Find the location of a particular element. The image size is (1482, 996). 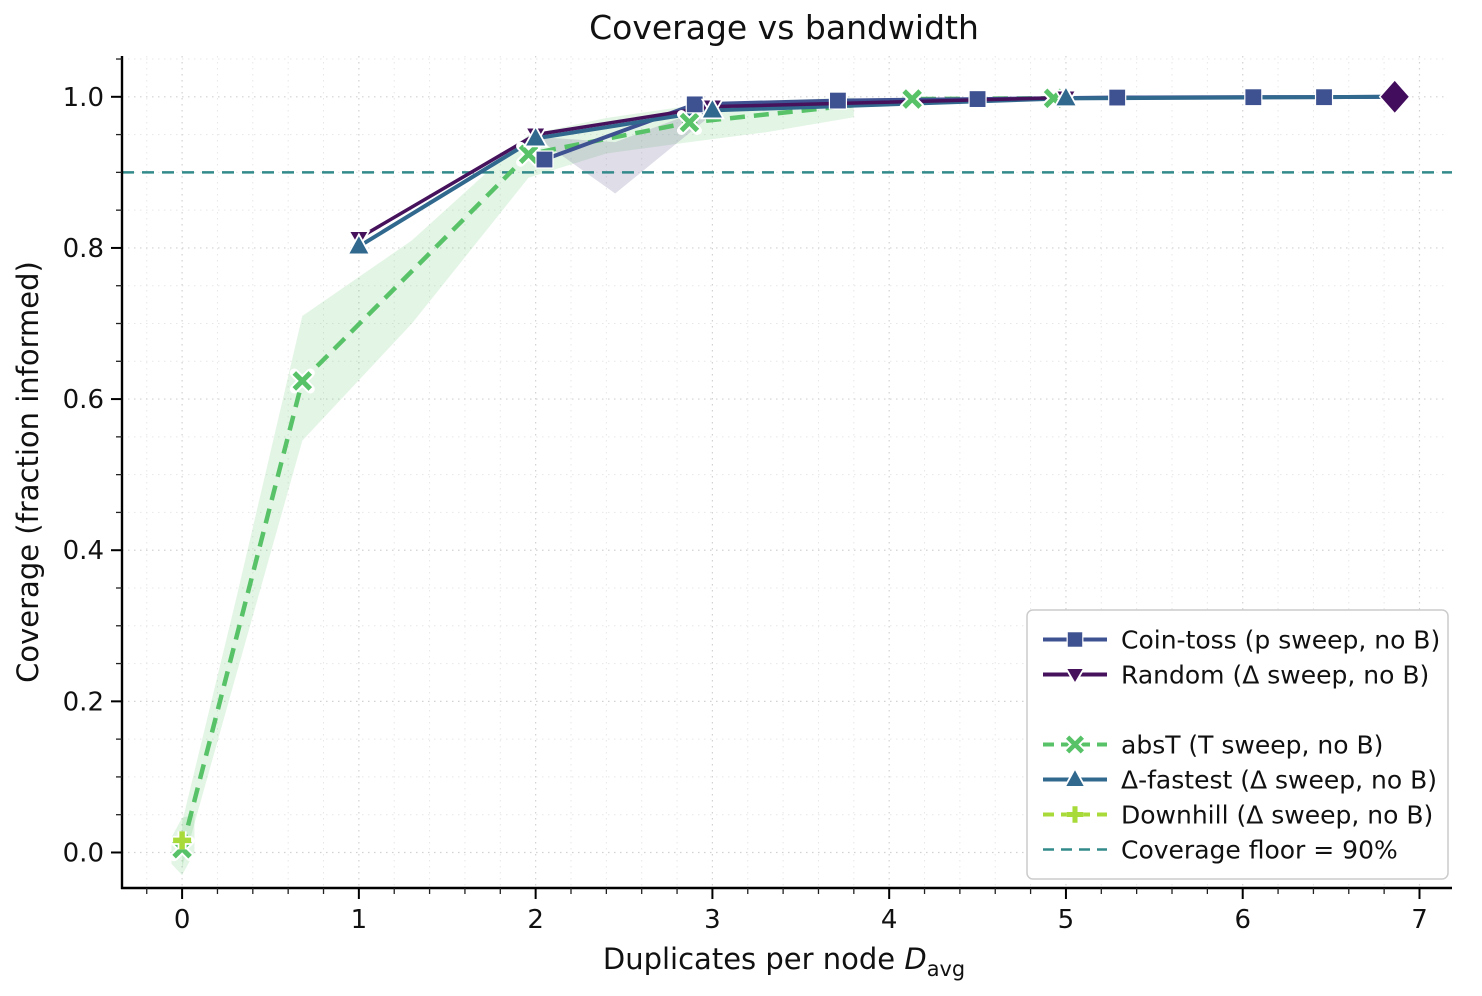

x-axis-label-variable: D is located at coordinates (915, 959).